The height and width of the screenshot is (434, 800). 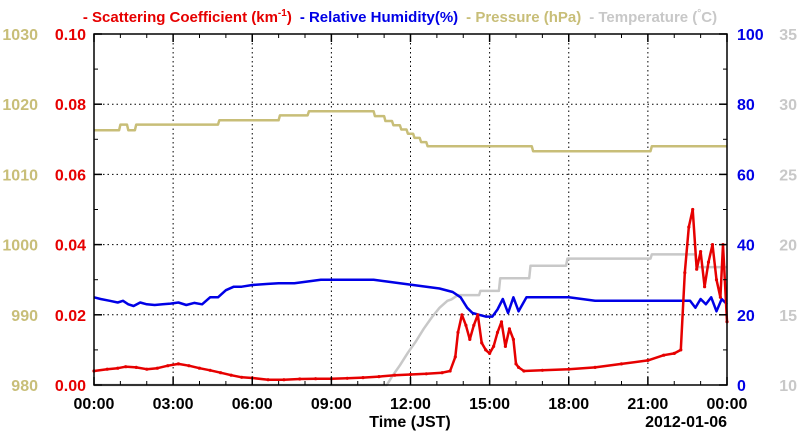 What do you see at coordinates (20, 105) in the screenshot?
I see `pressure-tick-label: 1020` at bounding box center [20, 105].